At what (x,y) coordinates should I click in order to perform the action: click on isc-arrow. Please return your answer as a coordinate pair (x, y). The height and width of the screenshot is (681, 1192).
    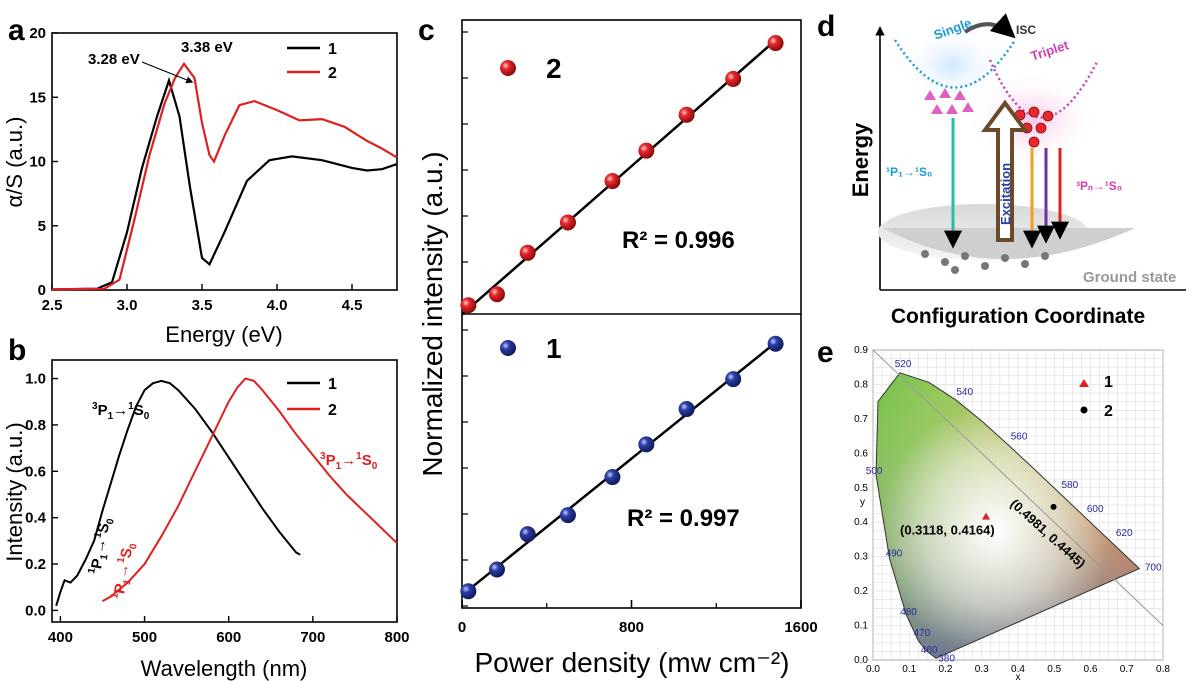
    Looking at the image, I should click on (989, 26).